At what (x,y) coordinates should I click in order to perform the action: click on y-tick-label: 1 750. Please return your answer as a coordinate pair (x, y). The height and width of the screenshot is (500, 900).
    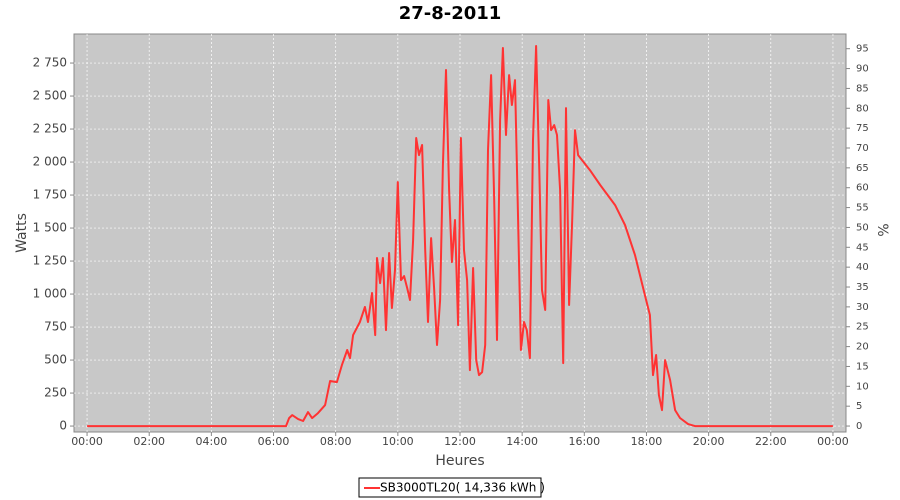
    Looking at the image, I should click on (50, 195).